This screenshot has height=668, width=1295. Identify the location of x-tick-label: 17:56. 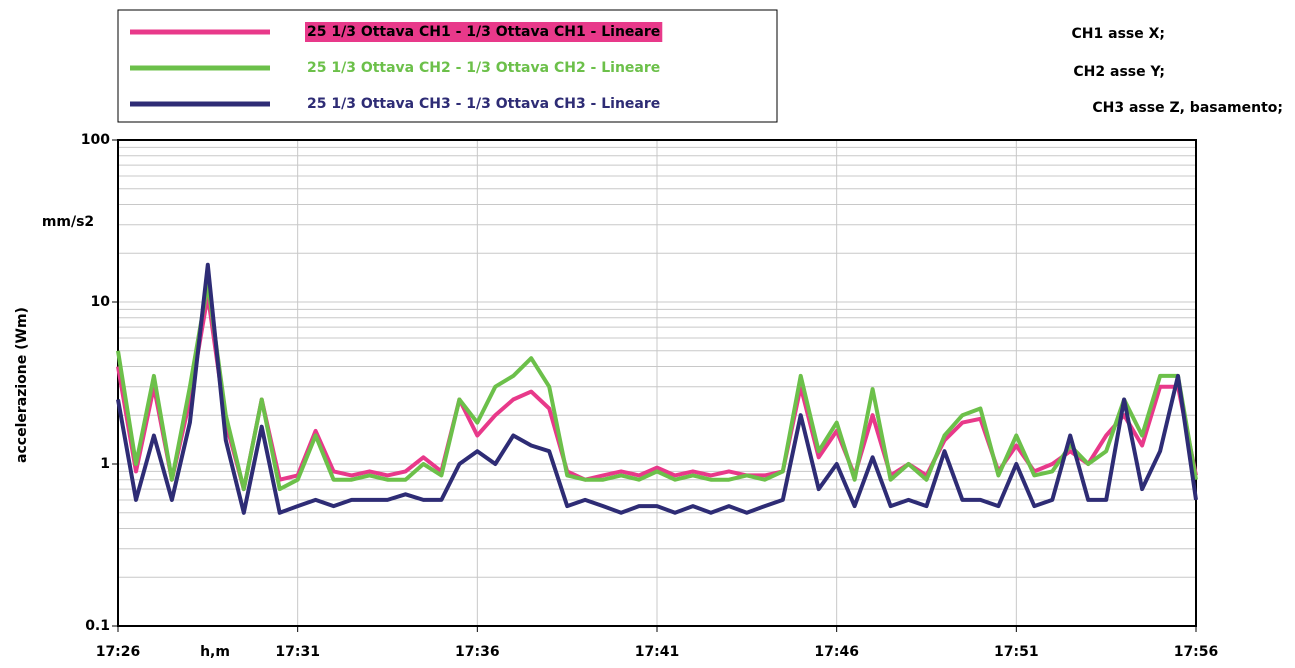
(1196, 652).